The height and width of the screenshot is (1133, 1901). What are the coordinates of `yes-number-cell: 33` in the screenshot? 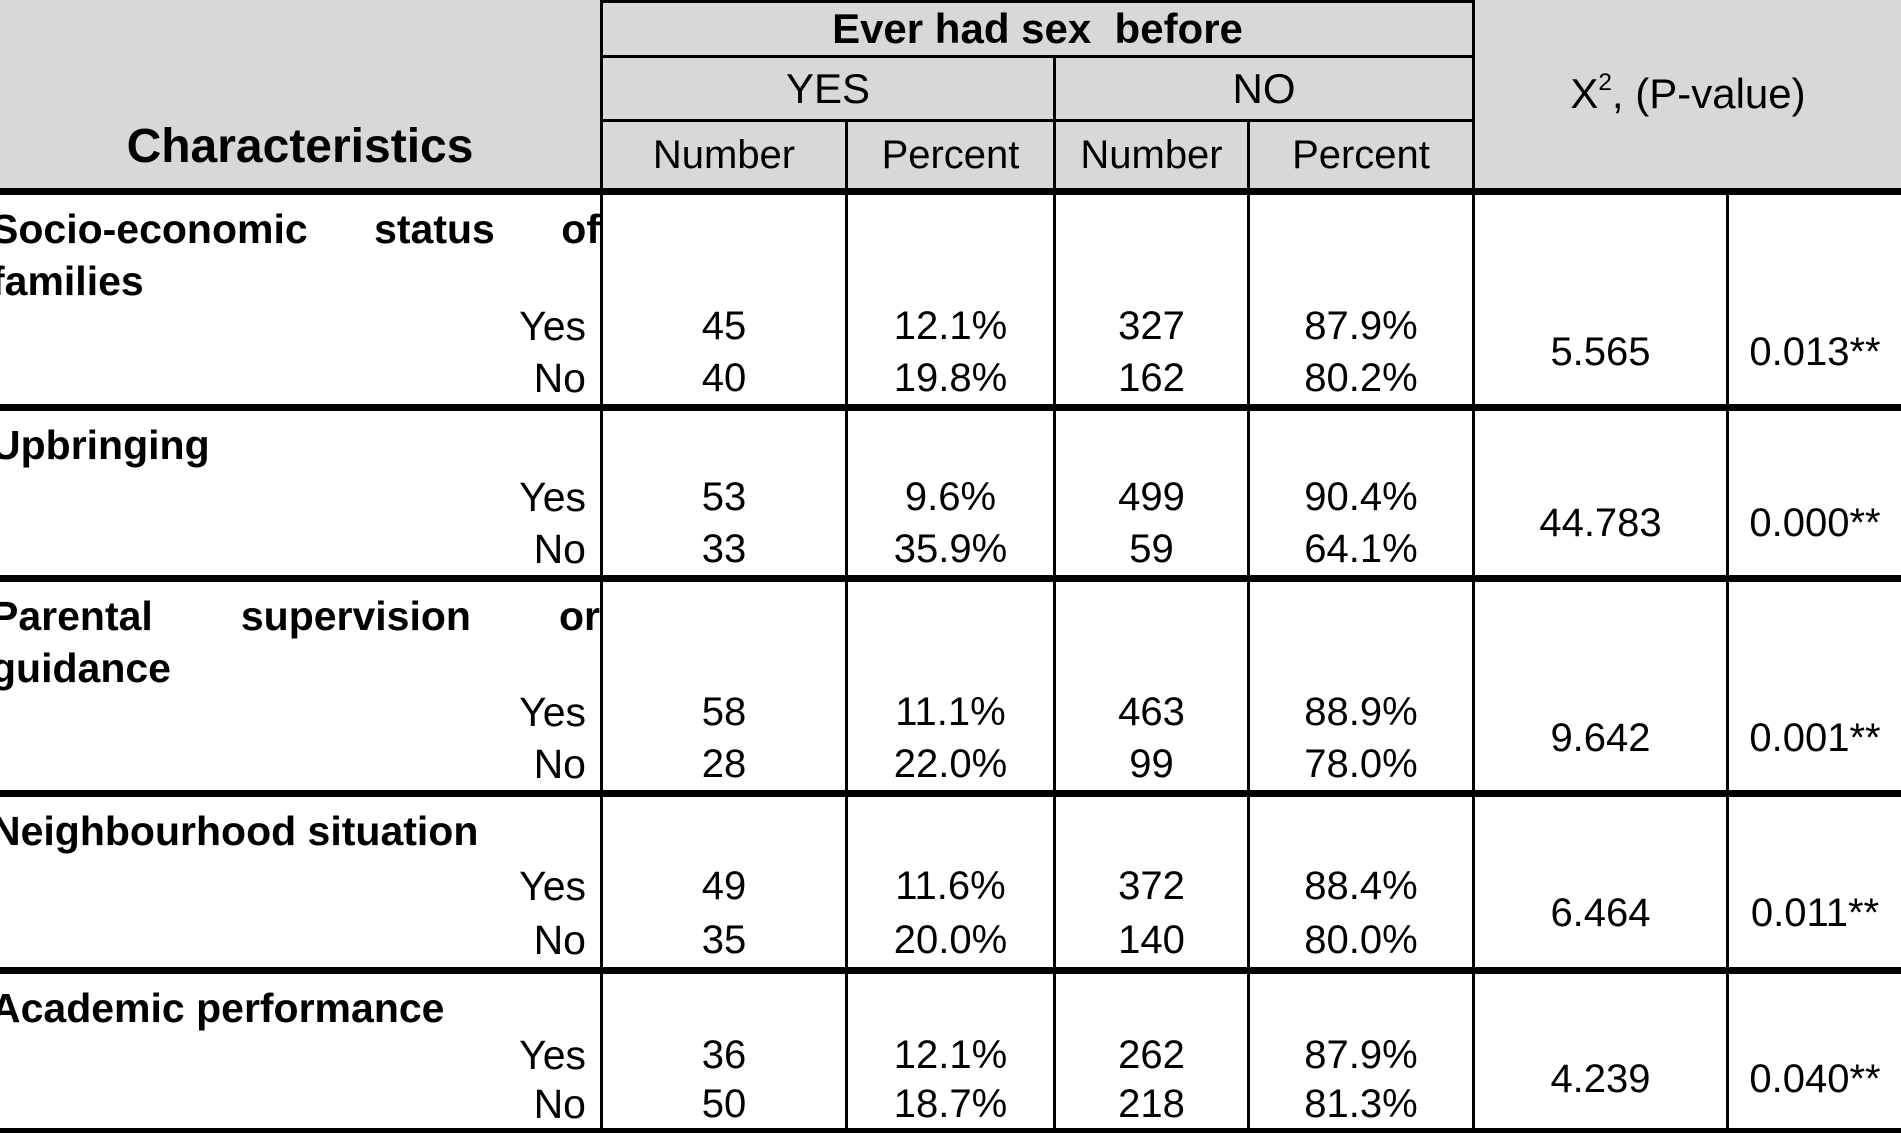 It's located at (722, 549).